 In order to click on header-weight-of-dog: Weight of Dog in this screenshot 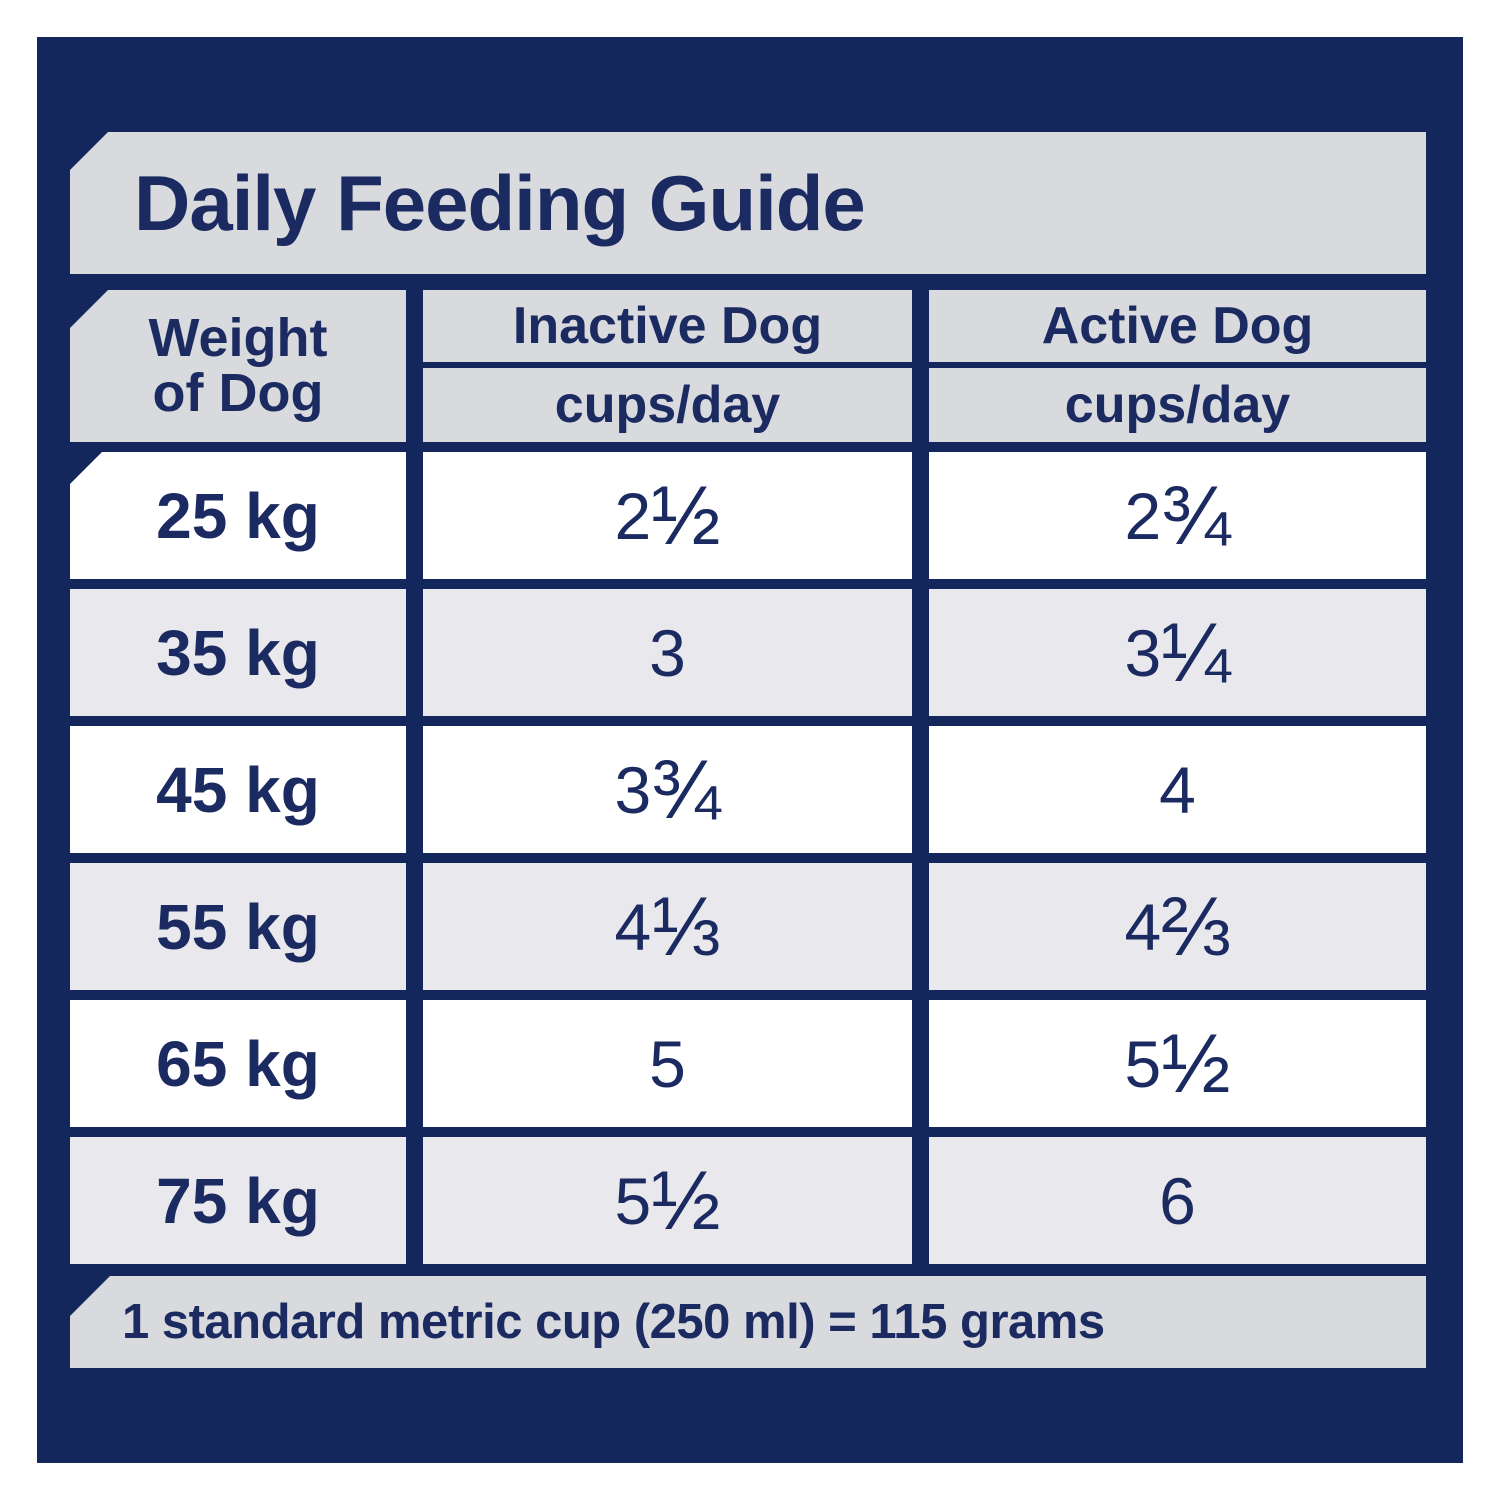, I will do `click(238, 366)`.